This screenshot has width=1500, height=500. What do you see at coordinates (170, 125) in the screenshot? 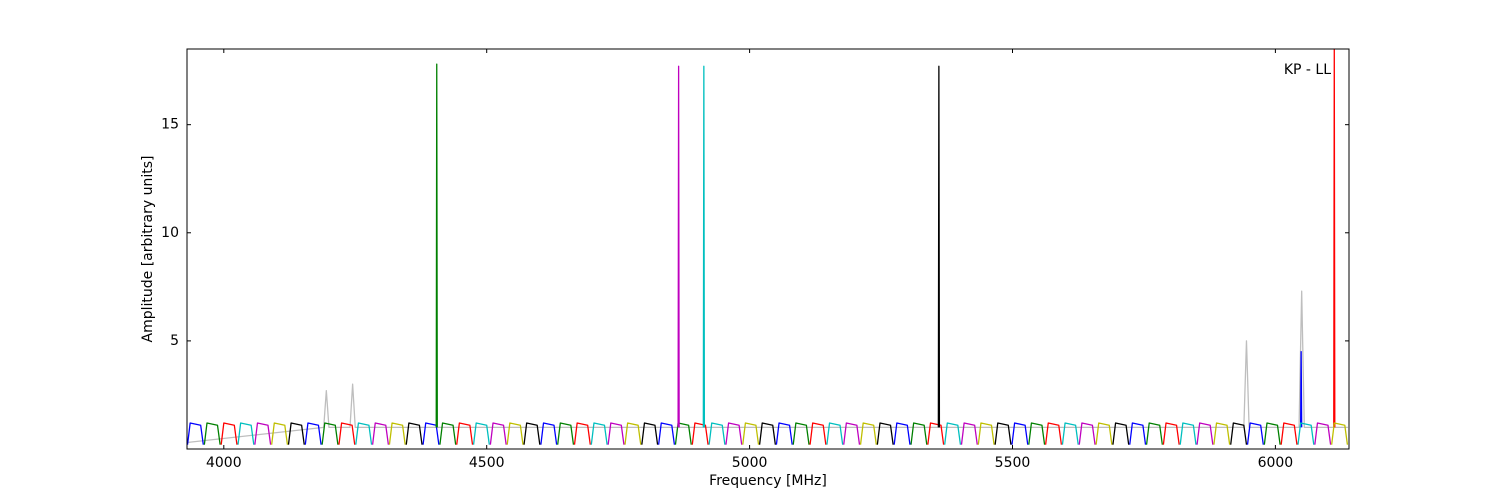
I see `y-tick-label: 15` at bounding box center [170, 125].